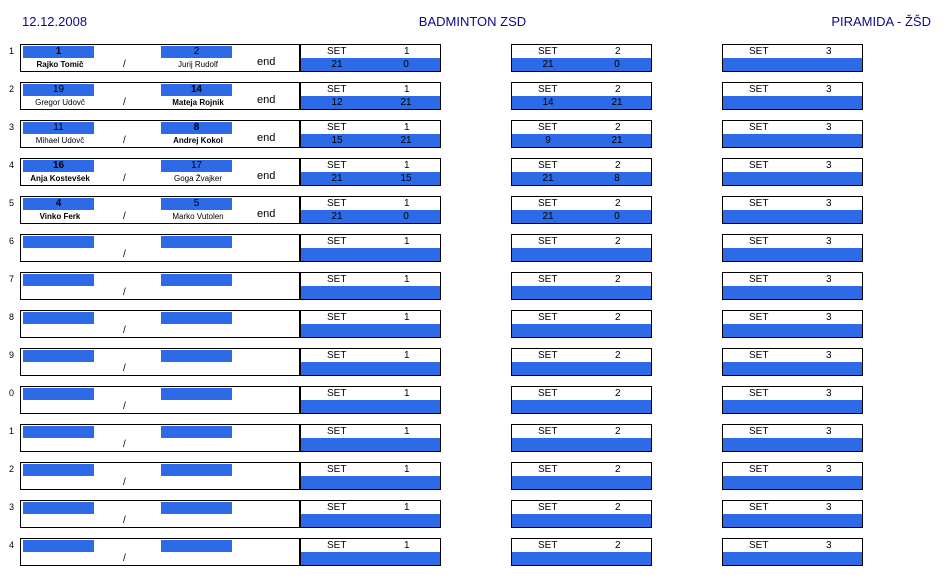 This screenshot has height=581, width=945. What do you see at coordinates (60, 178) in the screenshot?
I see `player1-name: Anja Kostevšek` at bounding box center [60, 178].